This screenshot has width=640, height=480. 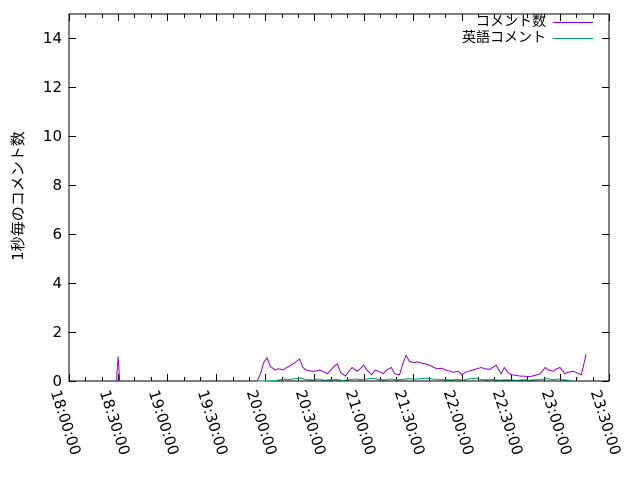 What do you see at coordinates (504, 38) in the screenshot?
I see `legend-label-english-comments: 英語コメント` at bounding box center [504, 38].